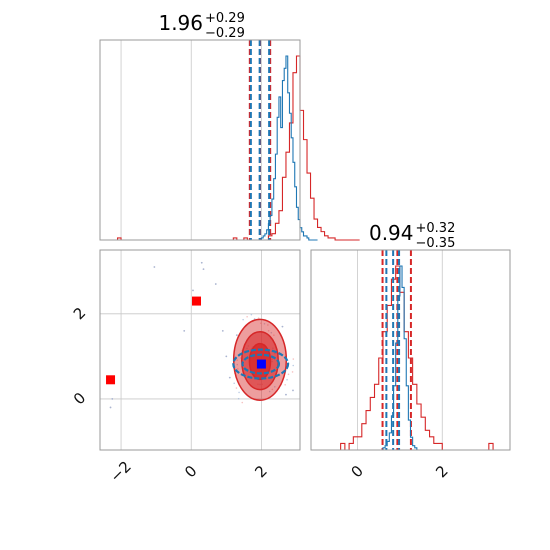 Image resolution: width=550 pixels, height=550 pixels. What do you see at coordinates (190, 471) in the screenshot?
I see `x-tick-label-1: 0` at bounding box center [190, 471].